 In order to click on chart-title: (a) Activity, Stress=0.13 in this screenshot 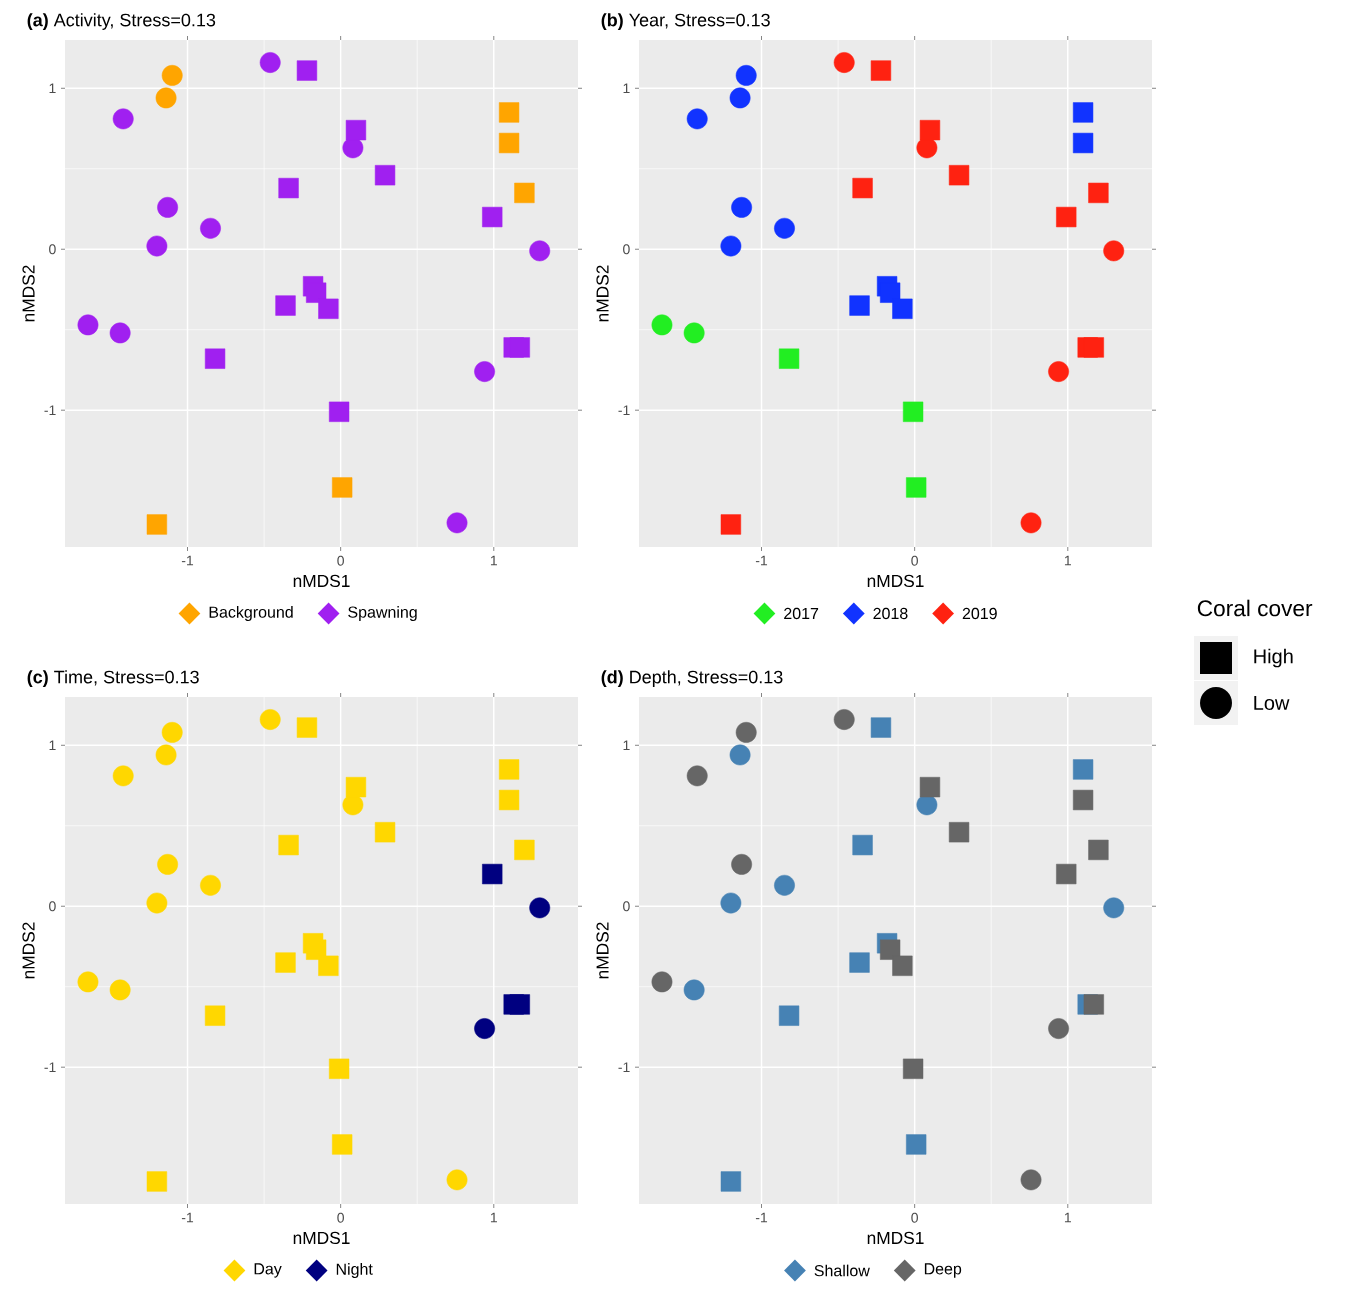, I will do `click(121, 21)`.